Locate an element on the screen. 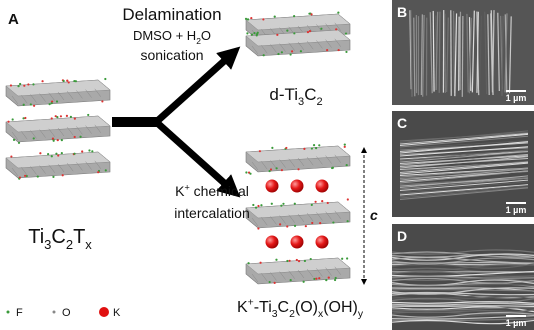 The height and width of the screenshot is (330, 534). product-formula: K+-Ti3C2(O)x(OH)y is located at coordinates (300, 309).